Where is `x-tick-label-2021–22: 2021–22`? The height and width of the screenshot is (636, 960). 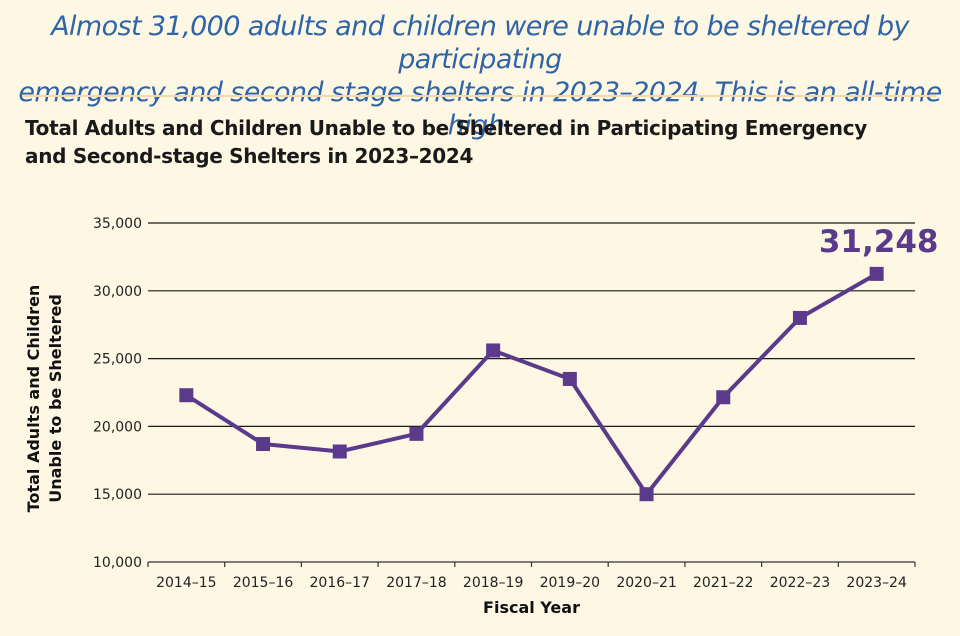 x-tick-label-2021–22: 2021–22 is located at coordinates (723, 583).